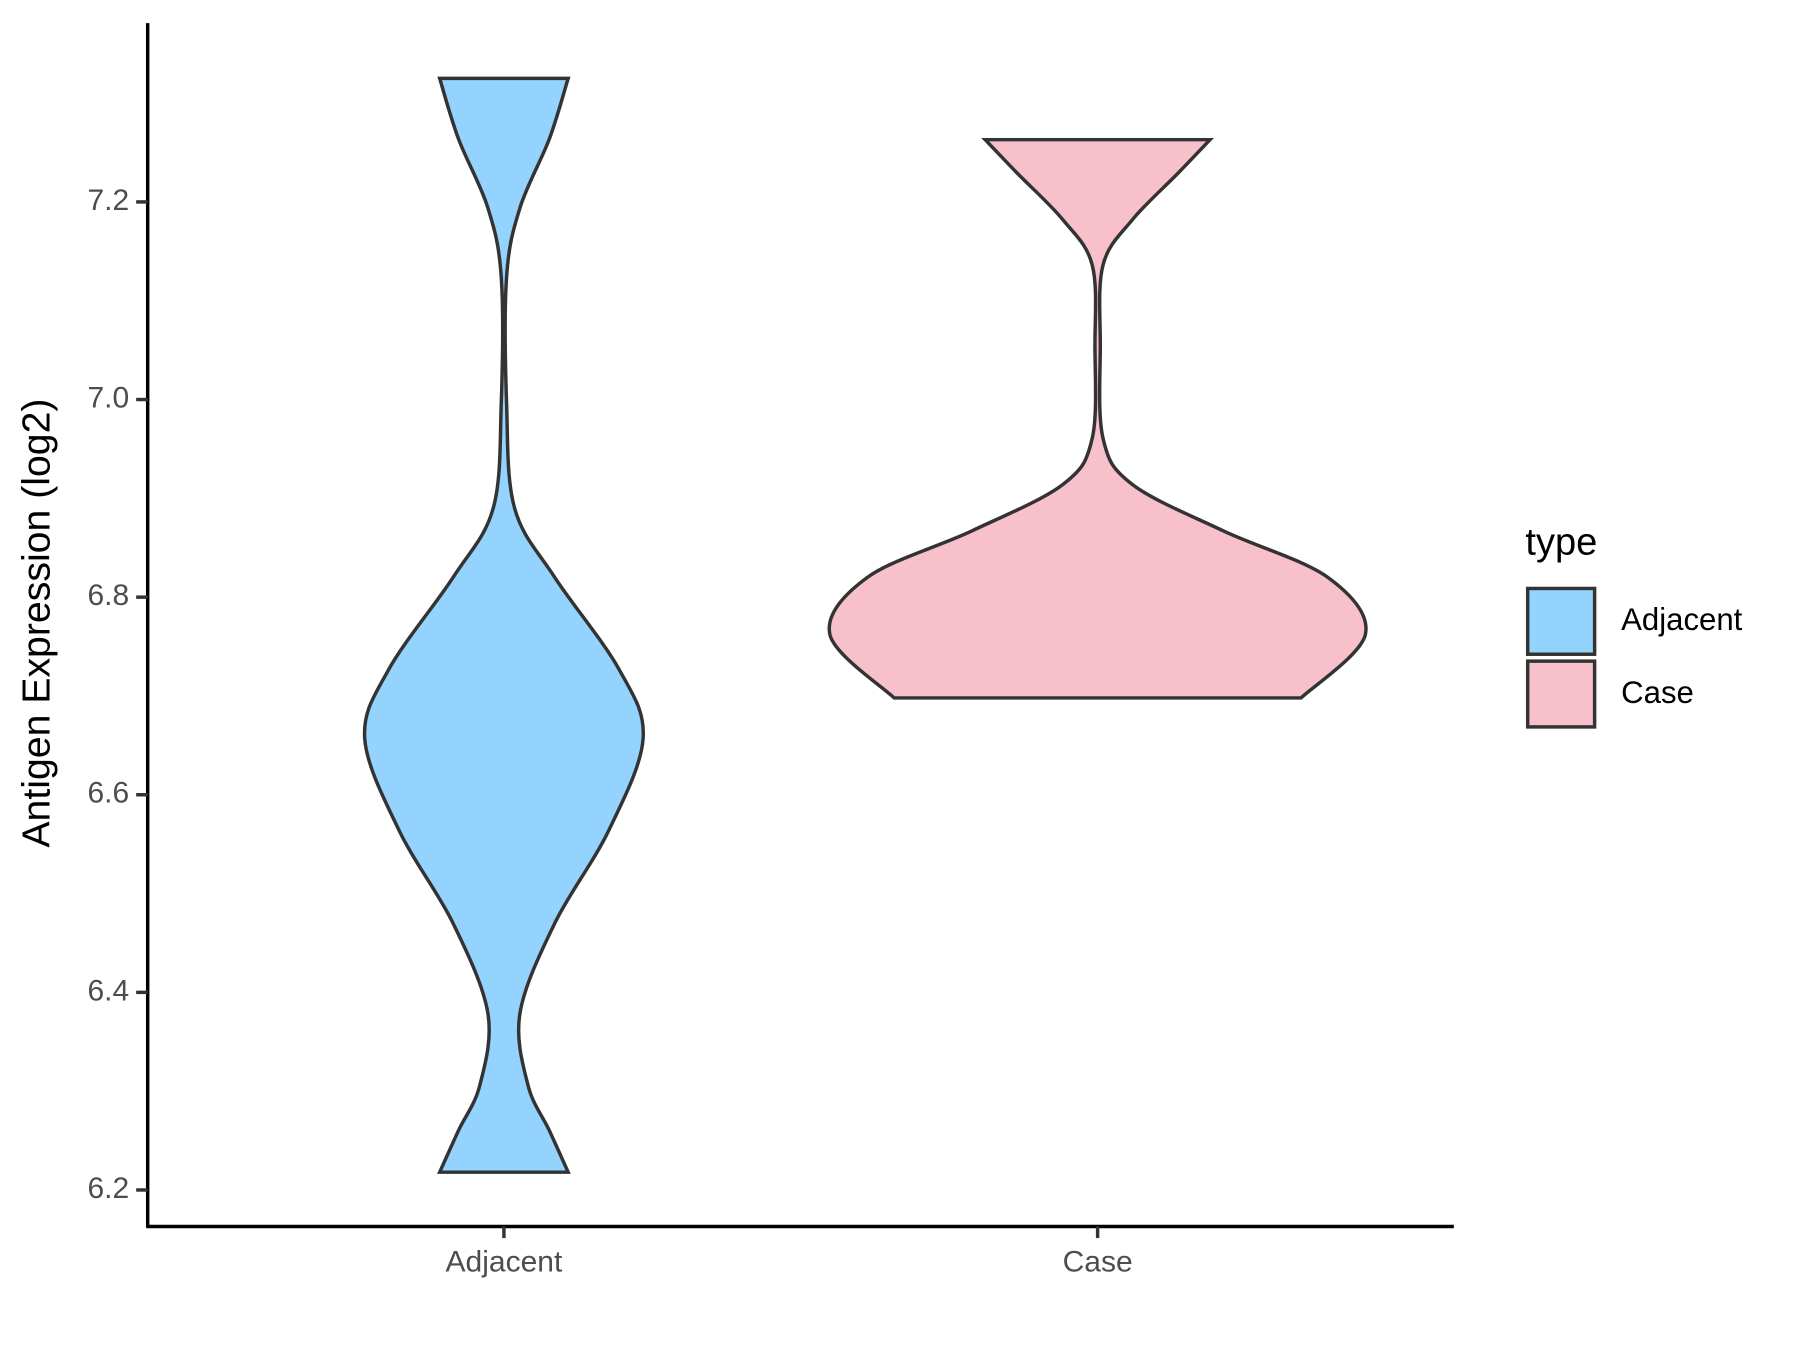 The height and width of the screenshot is (1350, 1800). Describe the element at coordinates (1098, 1261) in the screenshot. I see `x-tick-label: Case` at that location.